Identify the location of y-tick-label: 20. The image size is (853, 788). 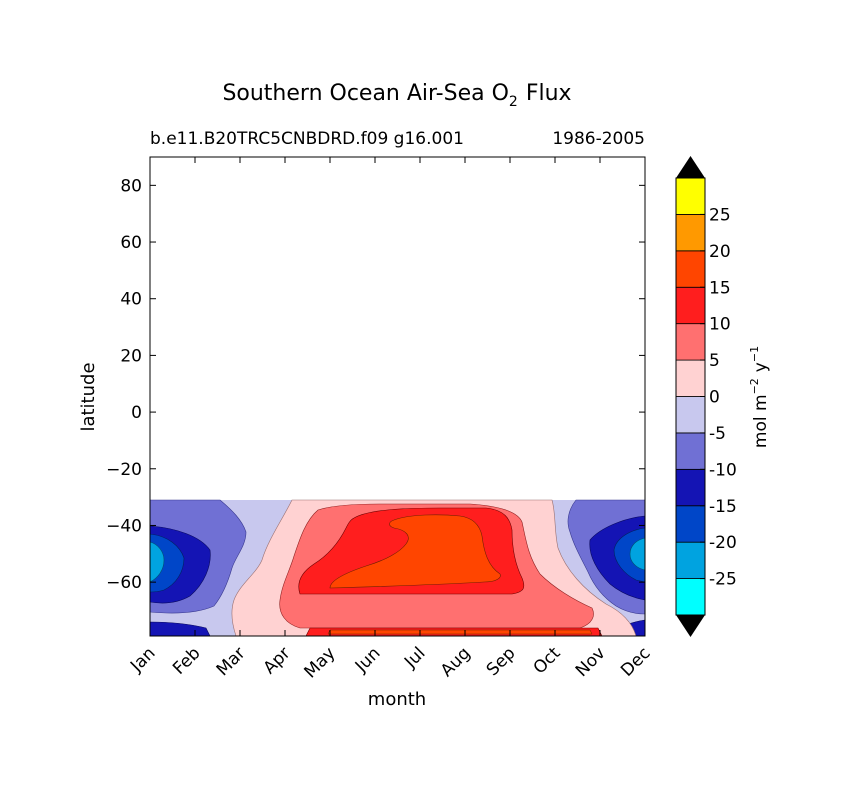
(131, 356).